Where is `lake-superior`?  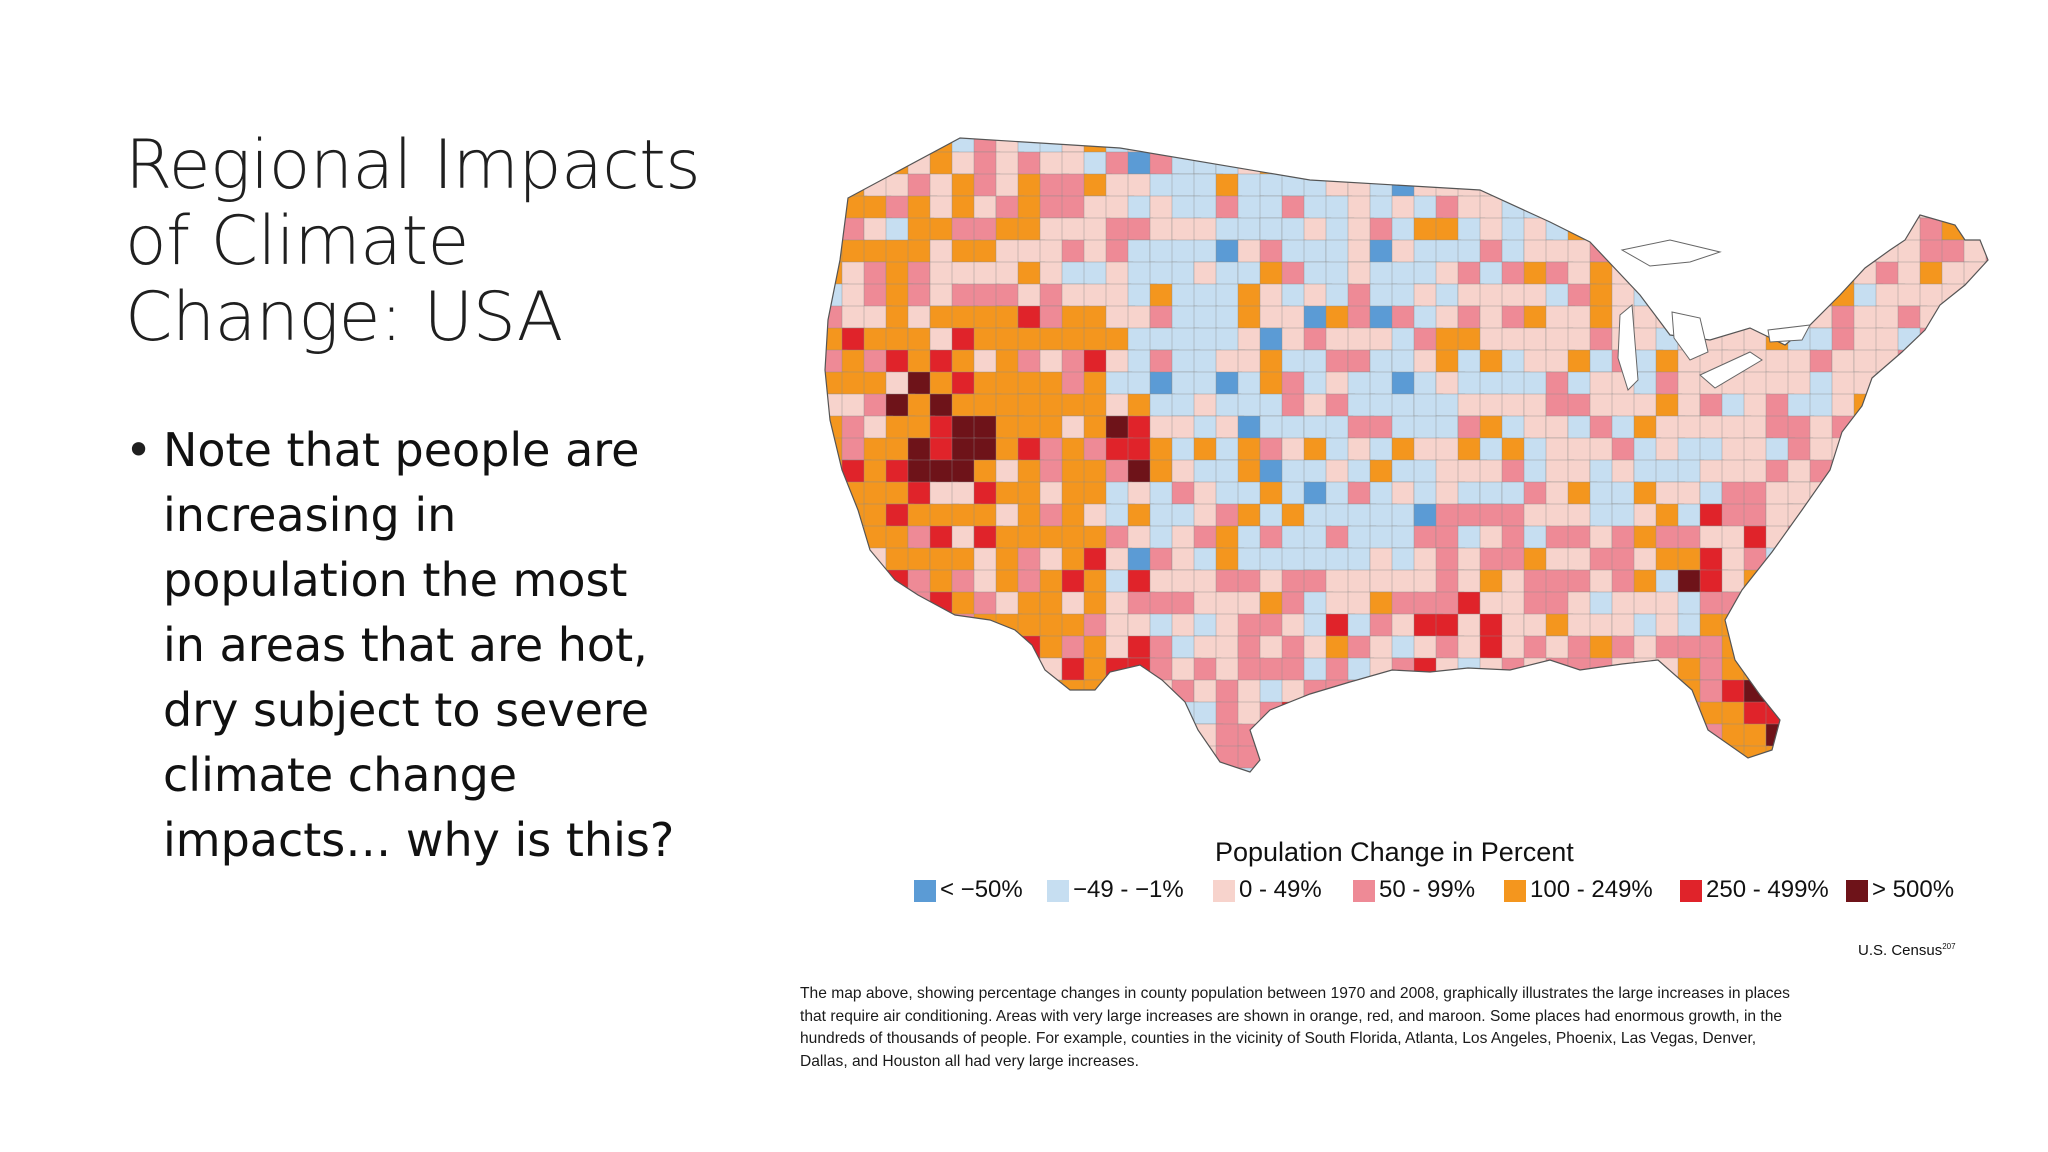 lake-superior is located at coordinates (1671, 253).